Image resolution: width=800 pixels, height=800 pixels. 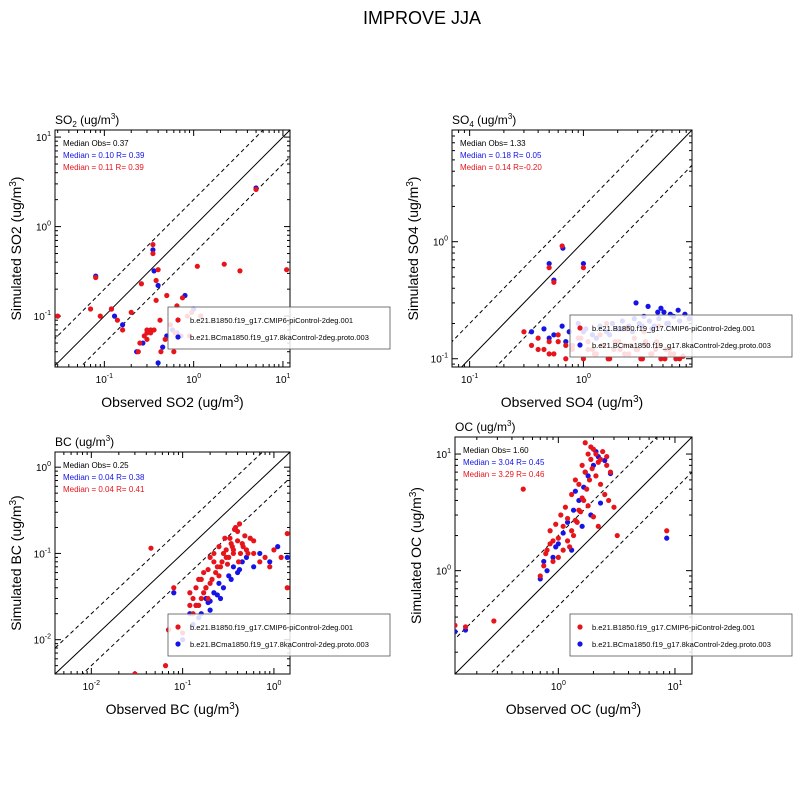 What do you see at coordinates (445, 356) in the screenshot?
I see `y-tick-exp: -1` at bounding box center [445, 356].